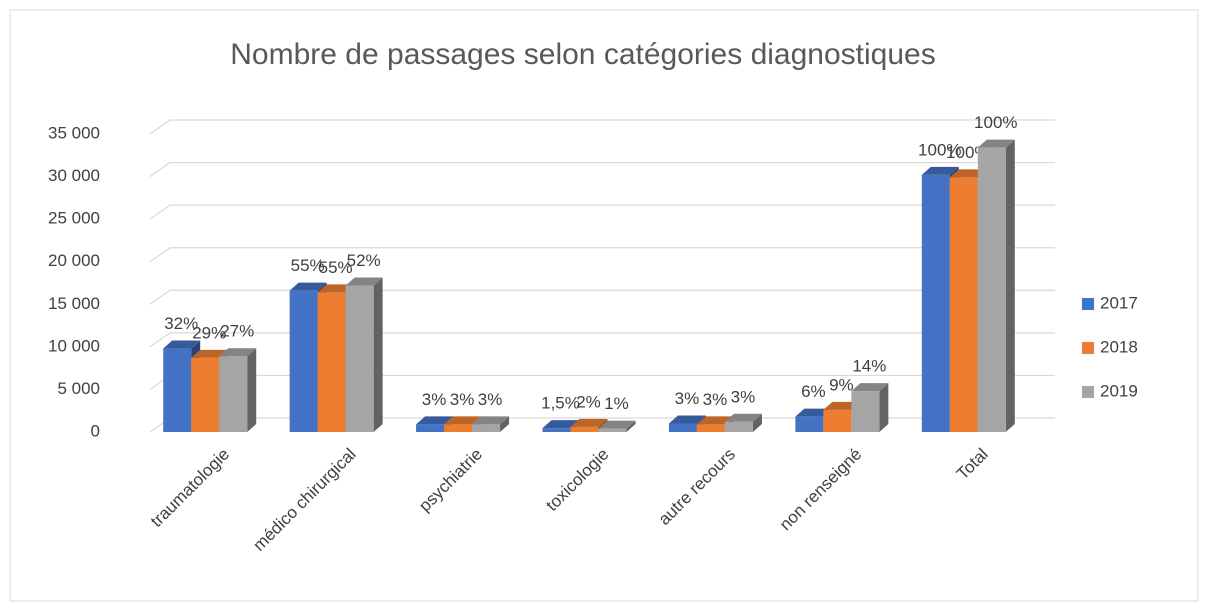  I want to click on data-label: 6%, so click(813, 391).